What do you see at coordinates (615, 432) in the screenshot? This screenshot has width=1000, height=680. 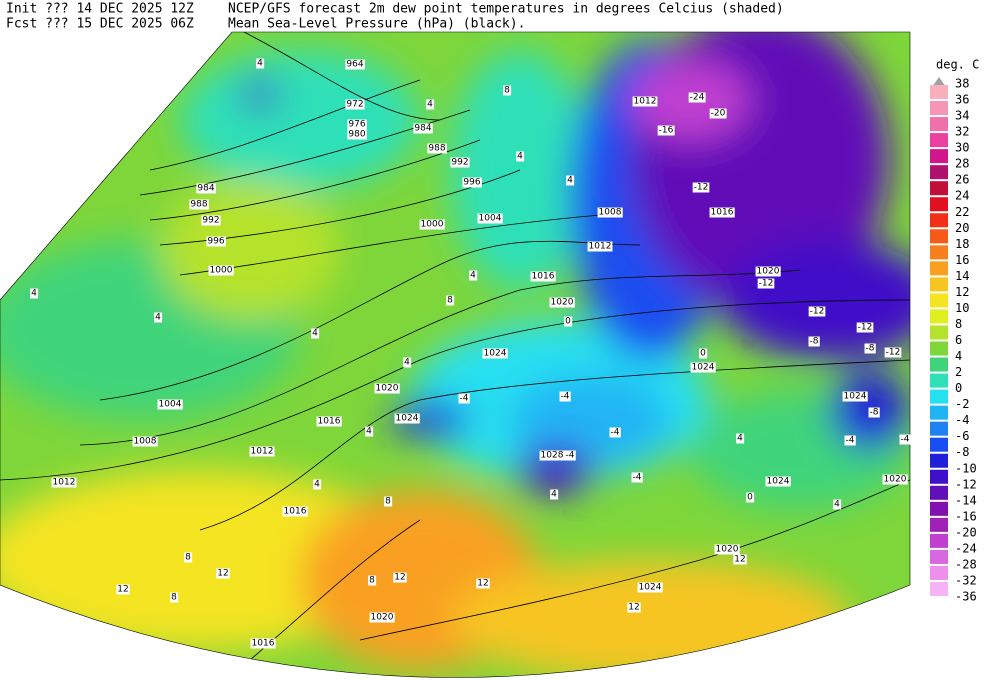 I see `dewpoint-label-group: -4` at bounding box center [615, 432].